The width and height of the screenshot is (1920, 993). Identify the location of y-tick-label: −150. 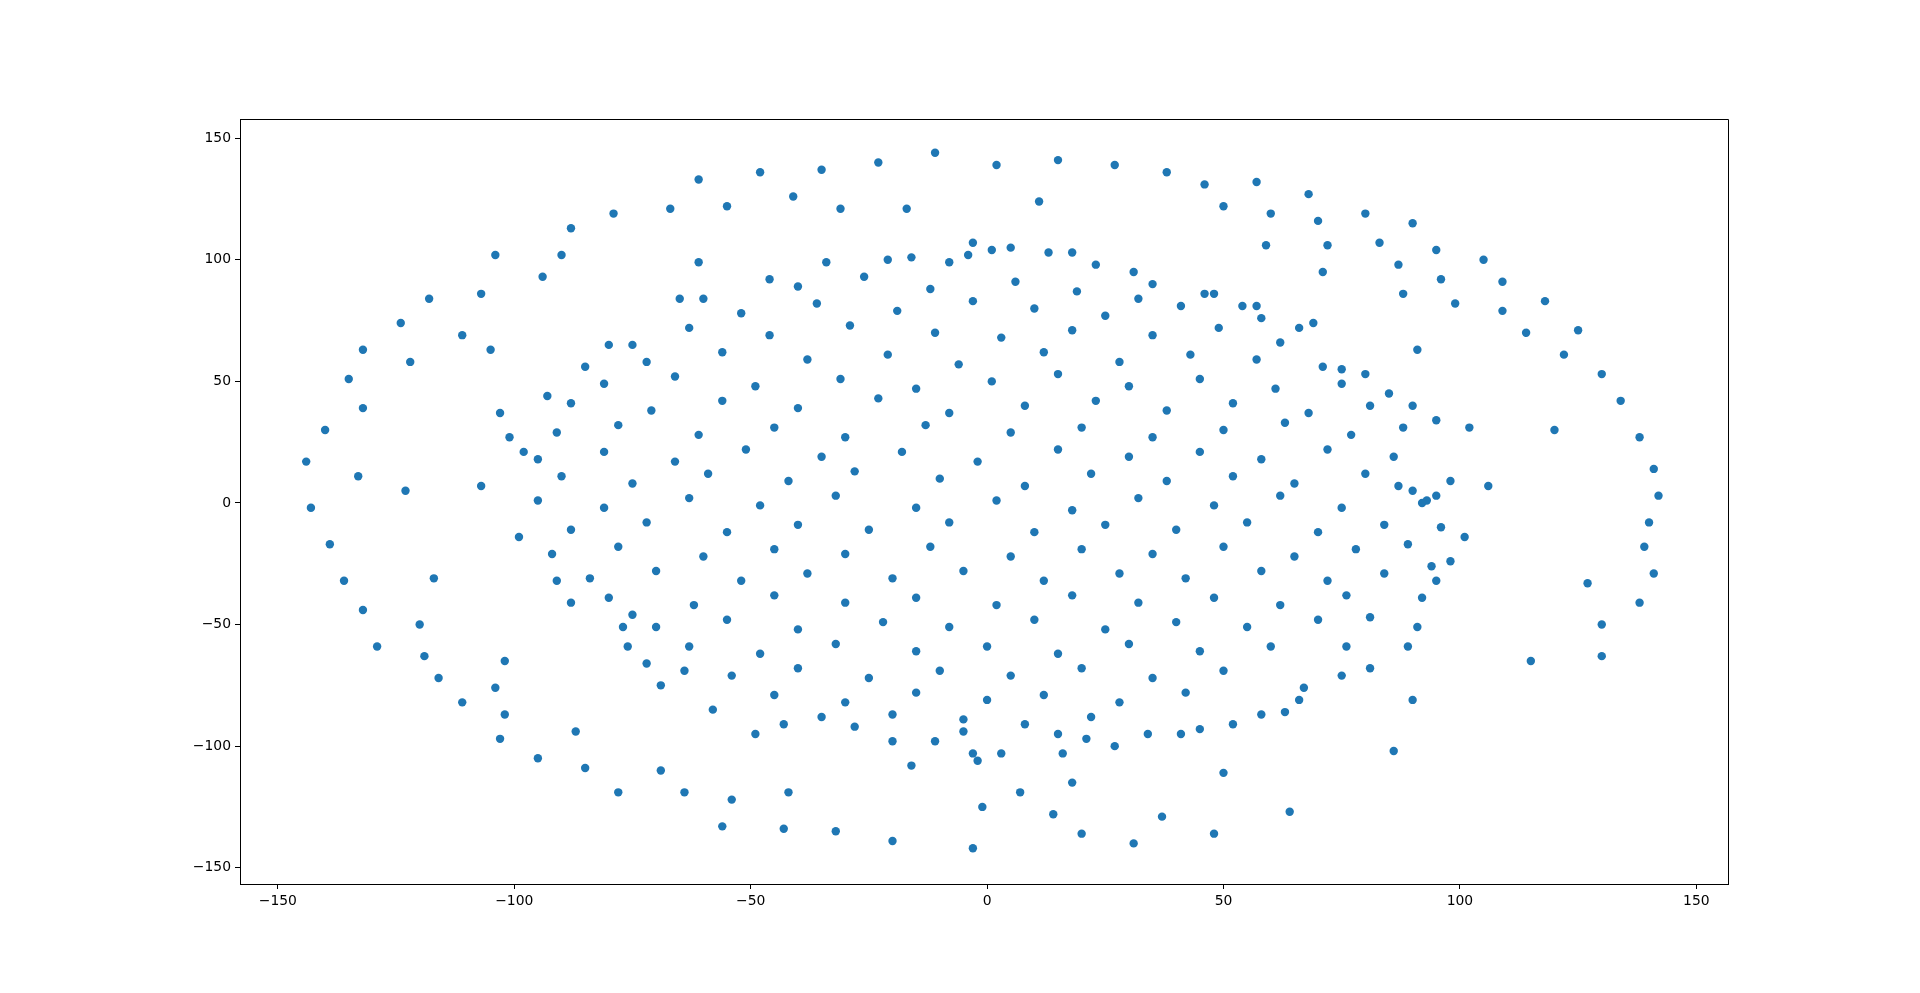
(211, 866).